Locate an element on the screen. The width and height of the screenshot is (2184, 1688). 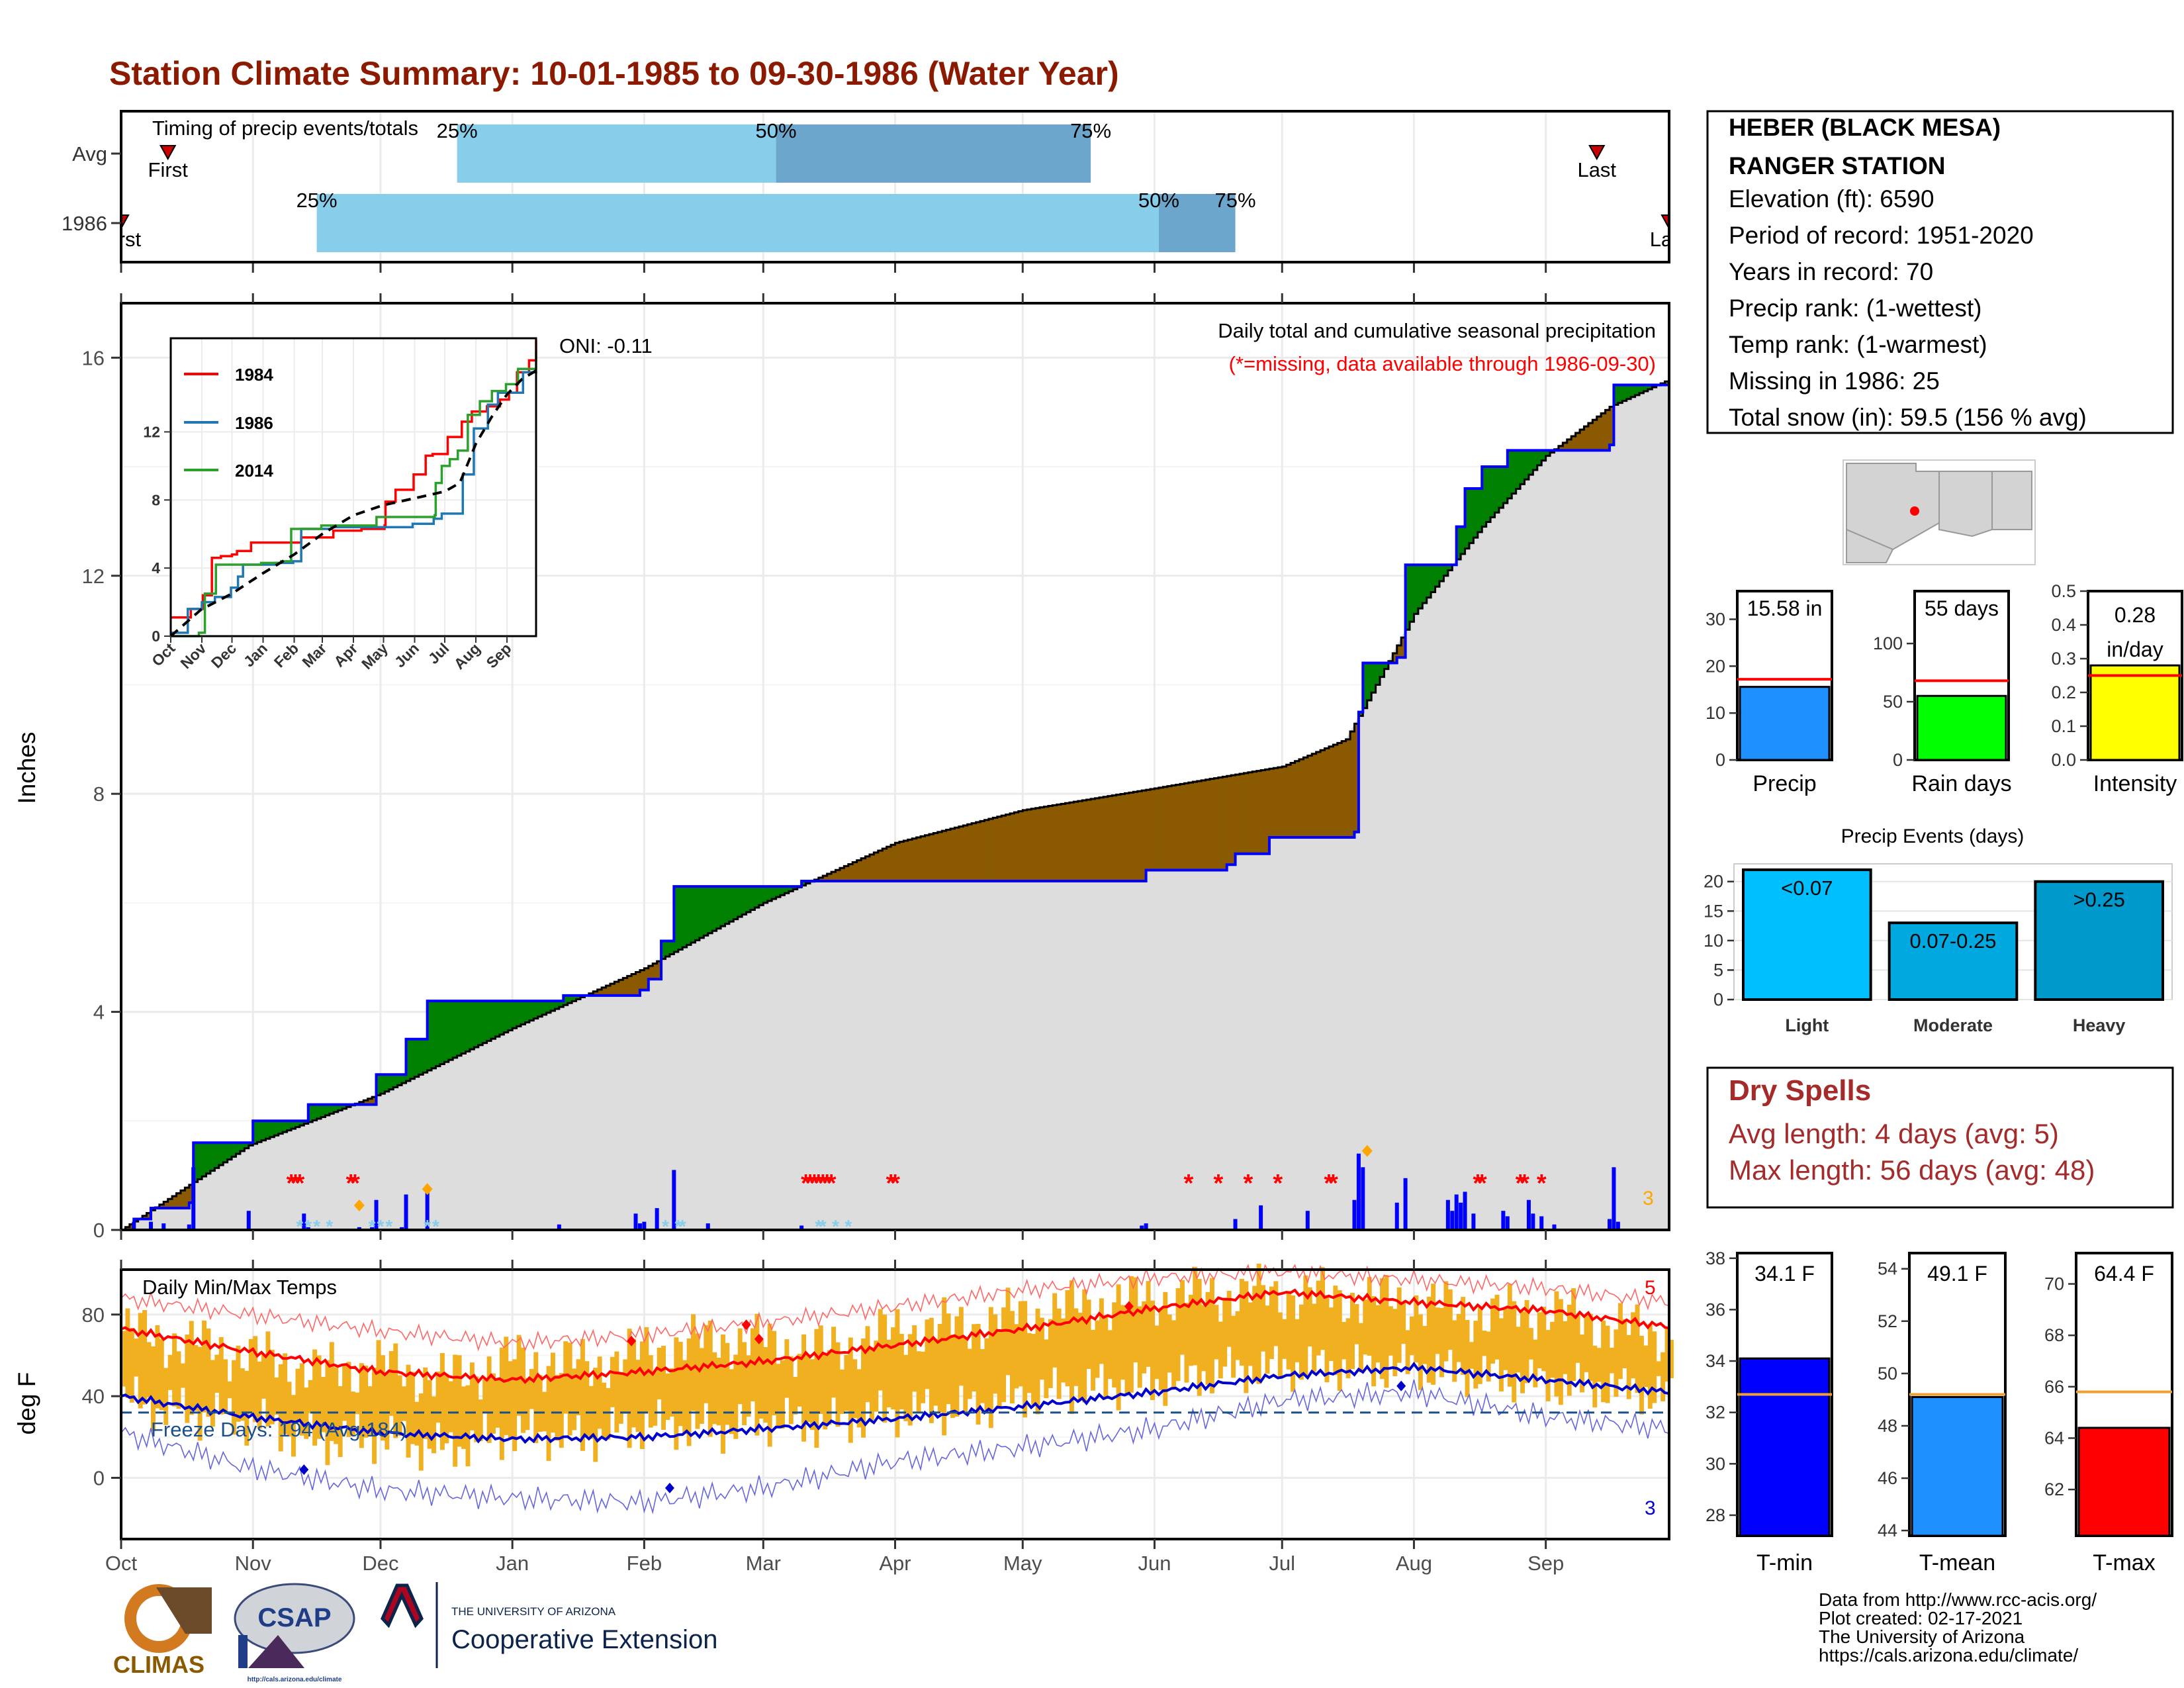
csap-cloud is located at coordinates (294, 1618).